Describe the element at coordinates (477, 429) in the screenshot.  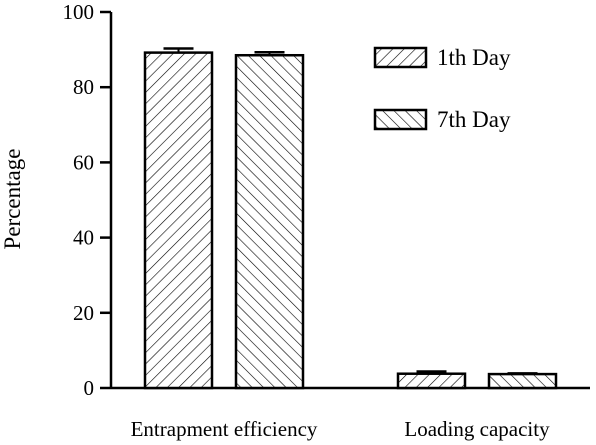
I see `x-category-label: Loading capacity` at that location.